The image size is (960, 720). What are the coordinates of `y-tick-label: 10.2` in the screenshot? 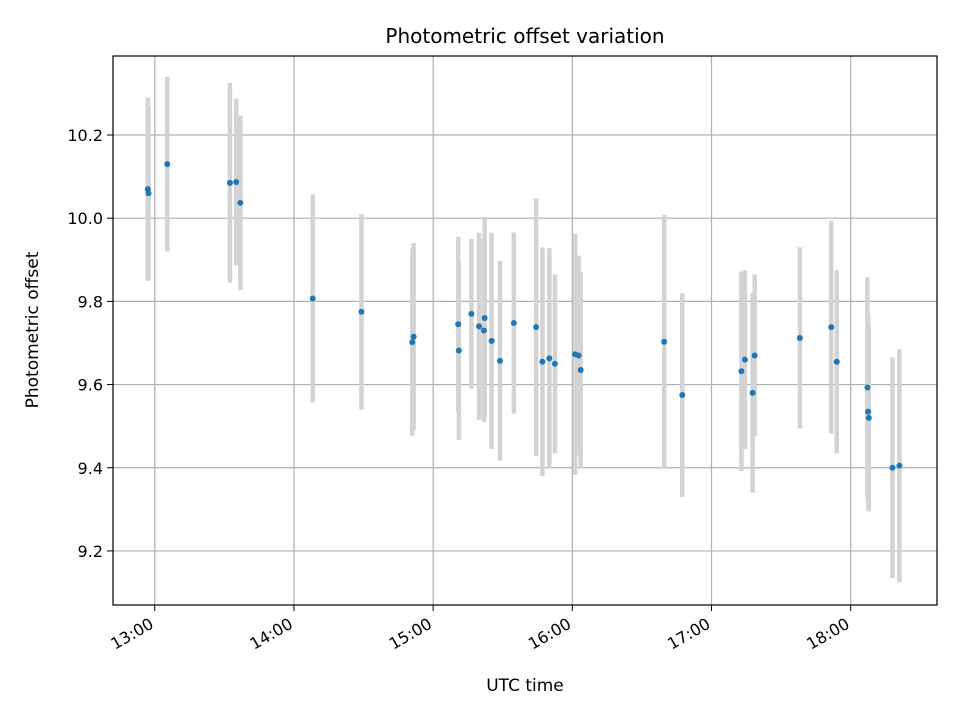 It's located at (85, 135).